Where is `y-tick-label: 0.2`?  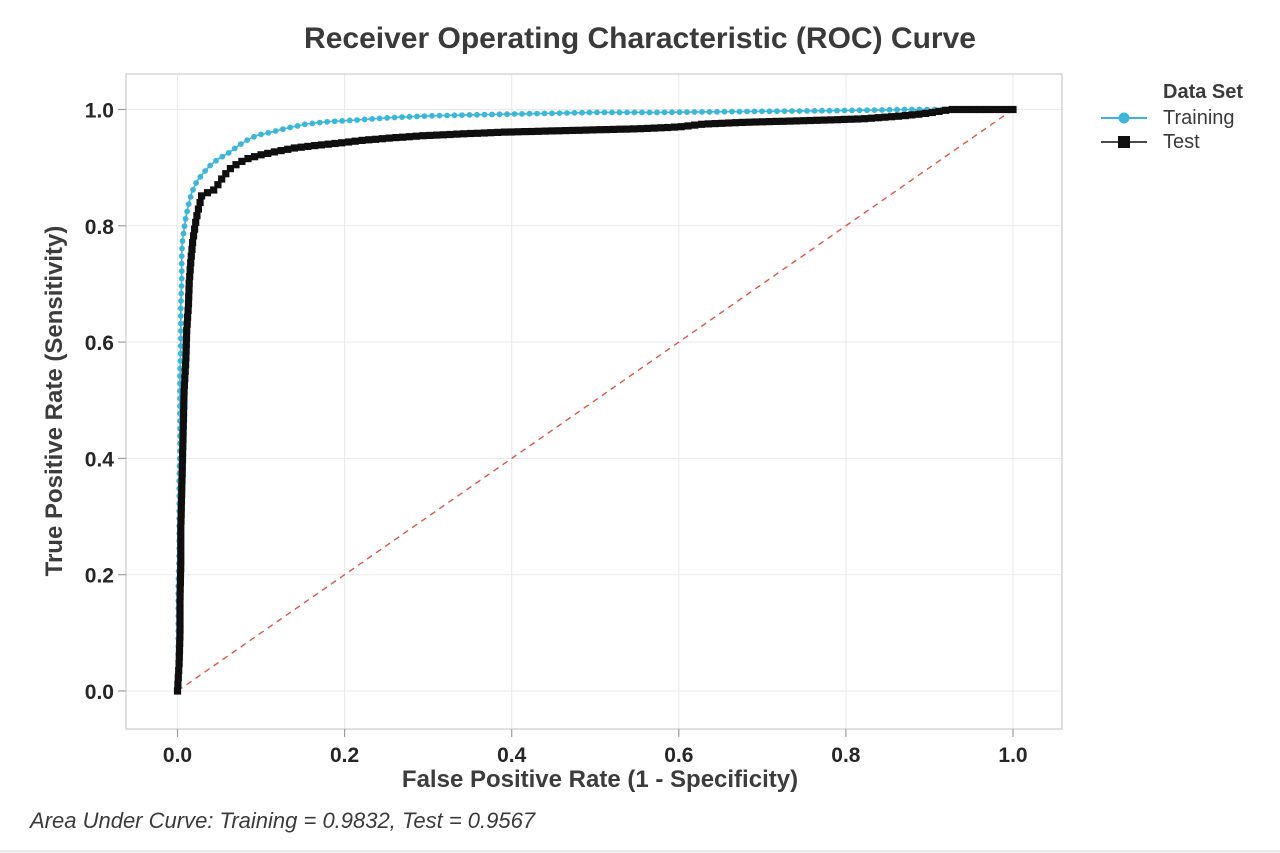 y-tick-label: 0.2 is located at coordinates (99, 576).